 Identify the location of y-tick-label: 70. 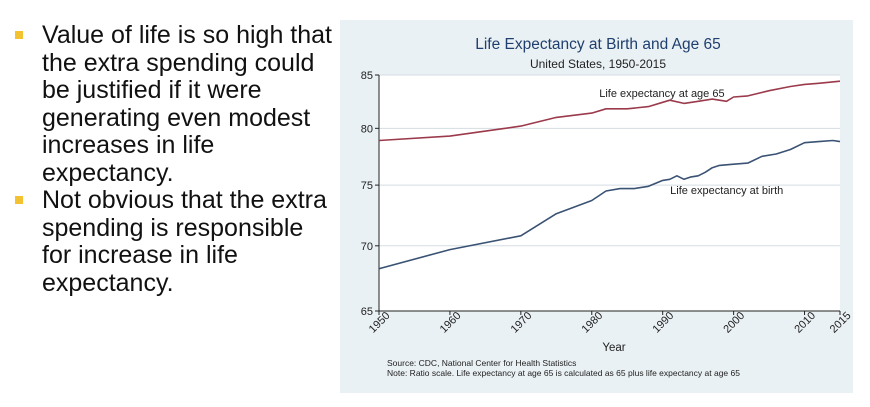
(367, 247).